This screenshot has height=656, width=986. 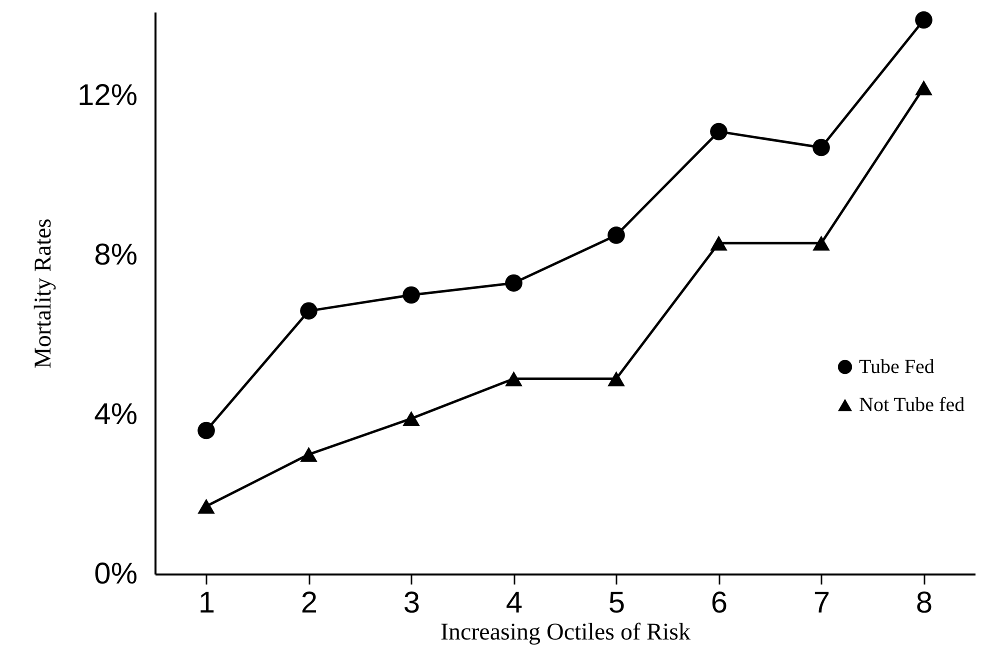 I want to click on x-tick-label: 4, so click(x=514, y=603).